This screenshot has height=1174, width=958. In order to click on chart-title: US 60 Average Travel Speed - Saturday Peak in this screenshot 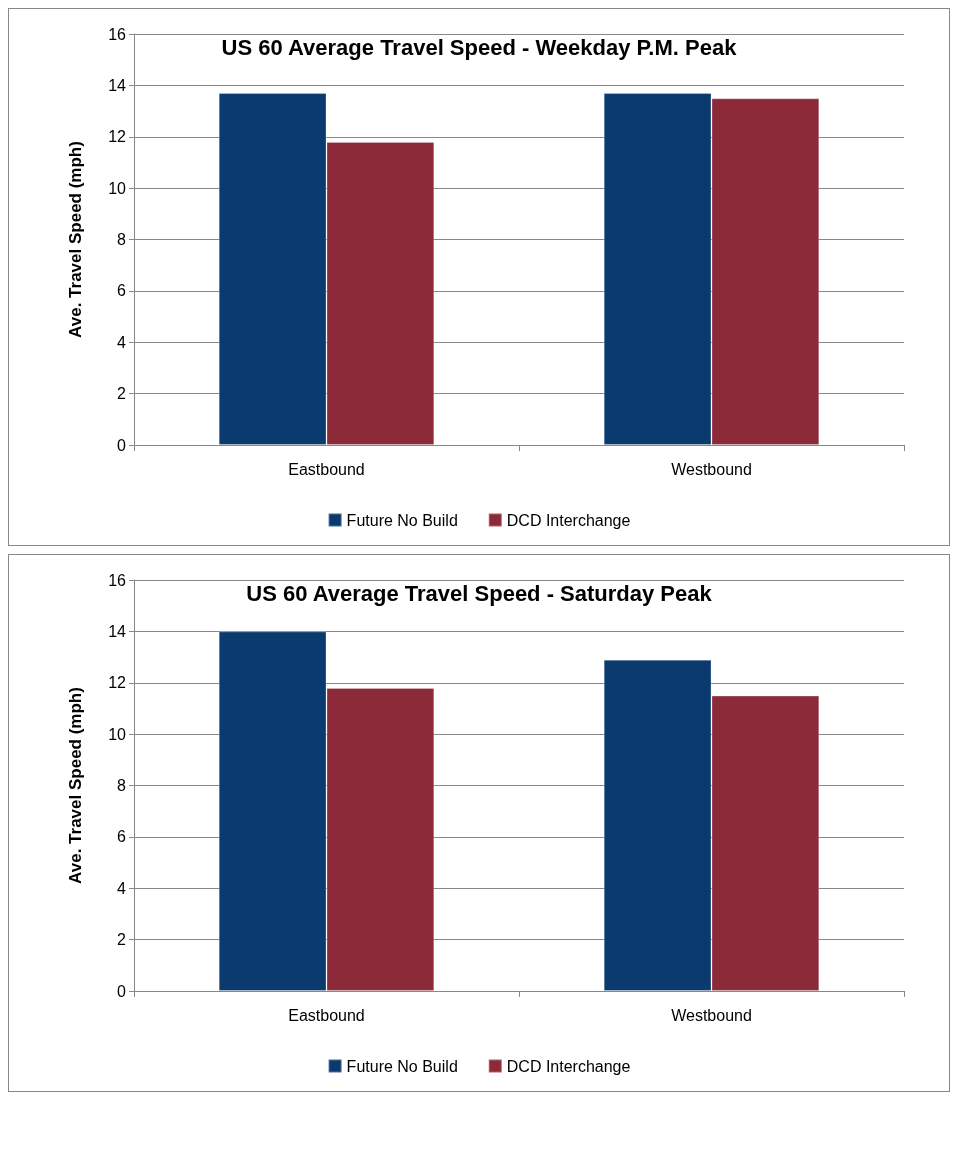, I will do `click(479, 593)`.